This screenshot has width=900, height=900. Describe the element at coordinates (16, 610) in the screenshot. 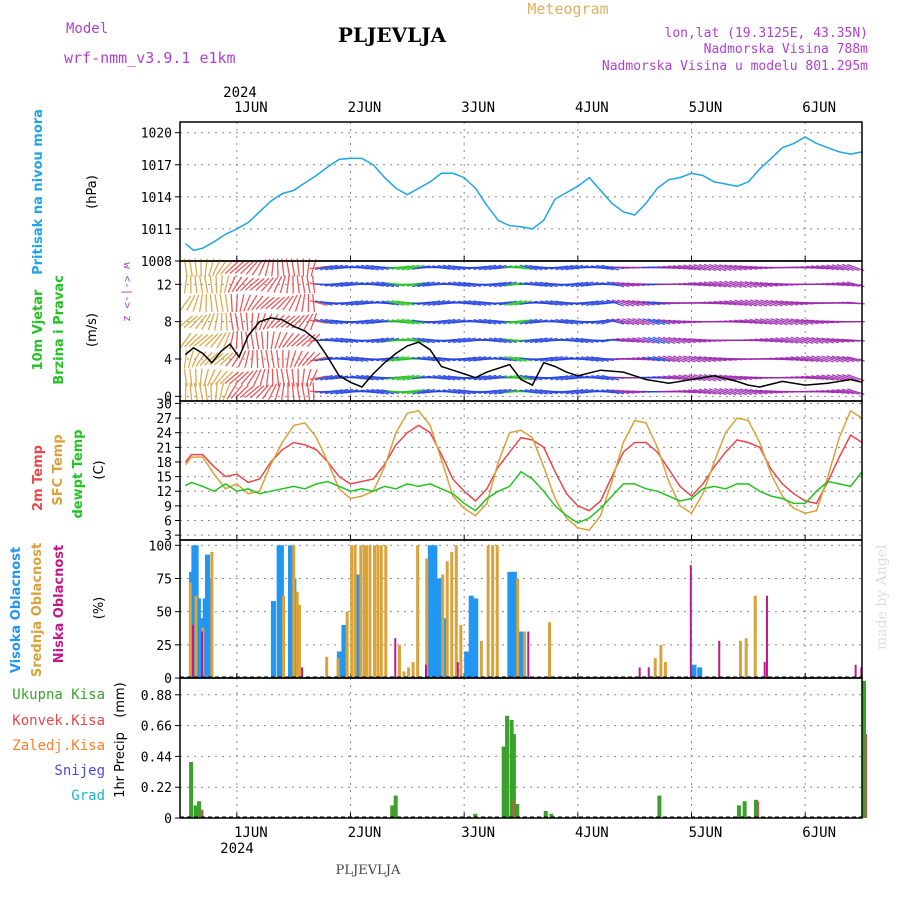

I see `cloud-ylabel-high: Visoka Oblacnost` at that location.